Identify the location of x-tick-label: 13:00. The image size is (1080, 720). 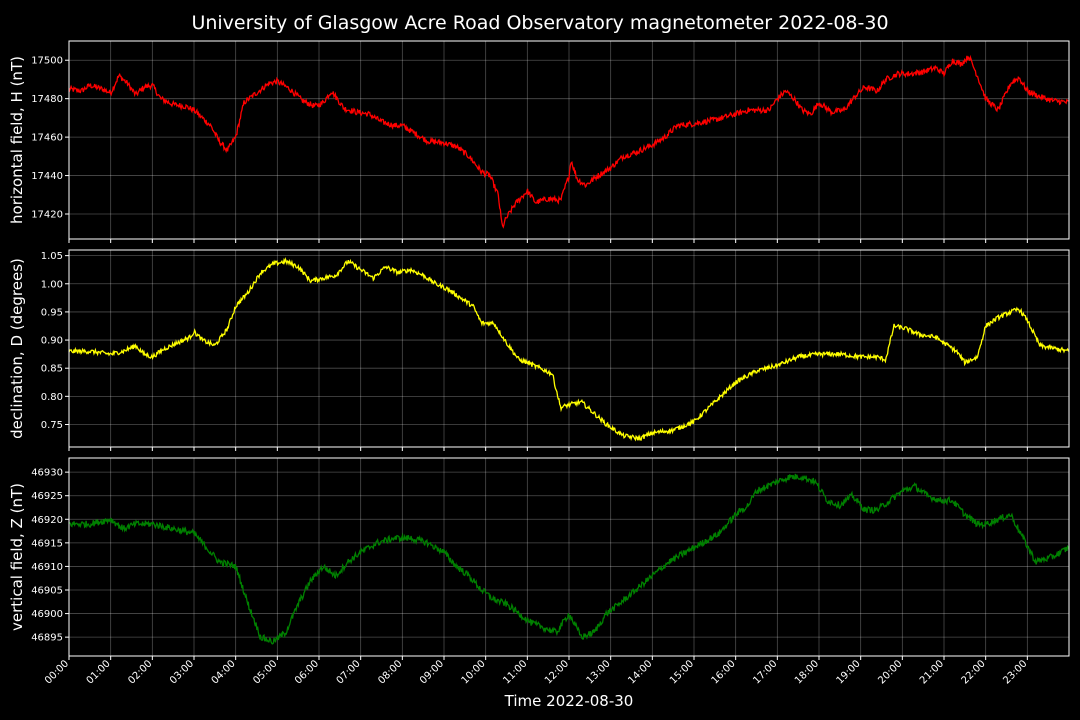
(599, 672).